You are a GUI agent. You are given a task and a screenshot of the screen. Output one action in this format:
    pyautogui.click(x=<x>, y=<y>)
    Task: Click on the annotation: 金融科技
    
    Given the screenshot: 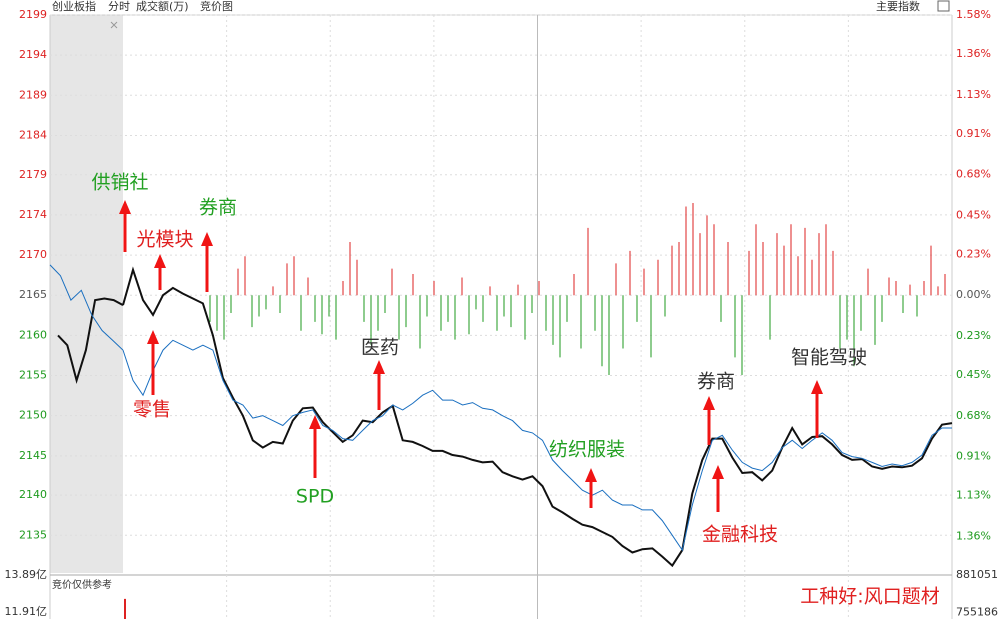 What is the action you would take?
    pyautogui.click(x=740, y=535)
    